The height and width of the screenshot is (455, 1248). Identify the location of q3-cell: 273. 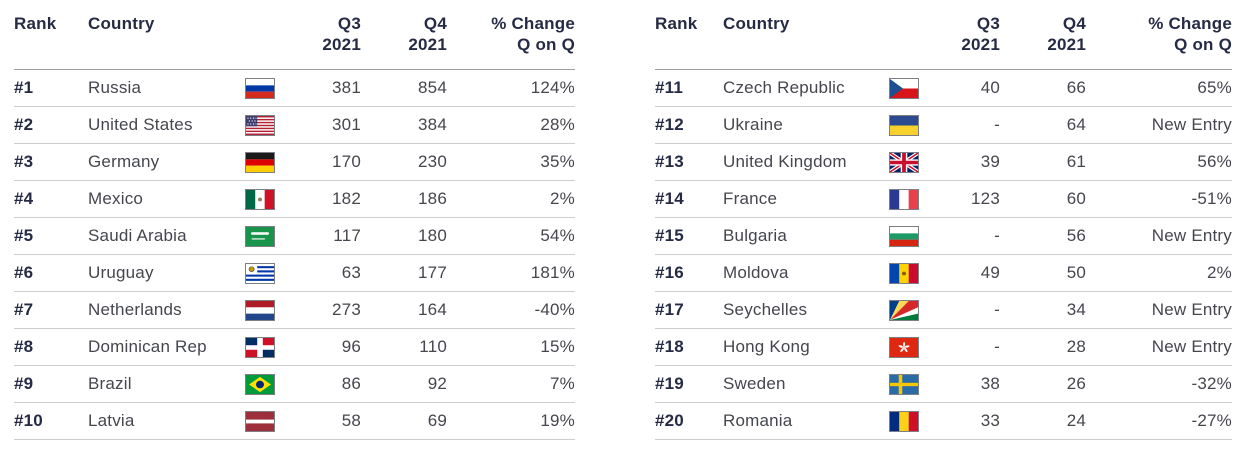
(346, 309).